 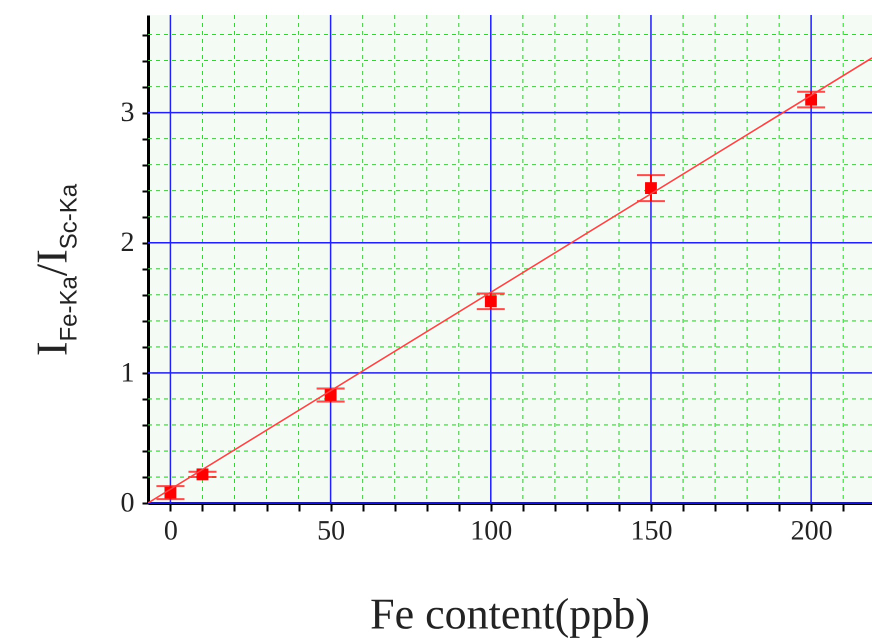 I want to click on x-tick-label: 100, so click(x=491, y=531).